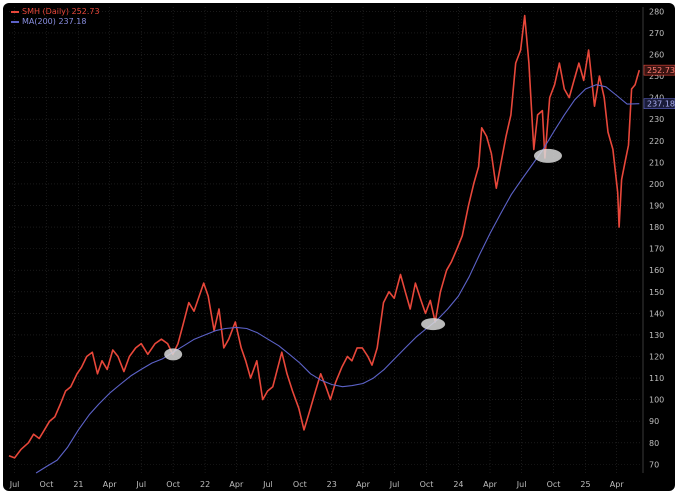  Describe the element at coordinates (654, 443) in the screenshot. I see `y-tick-label: 80` at that location.